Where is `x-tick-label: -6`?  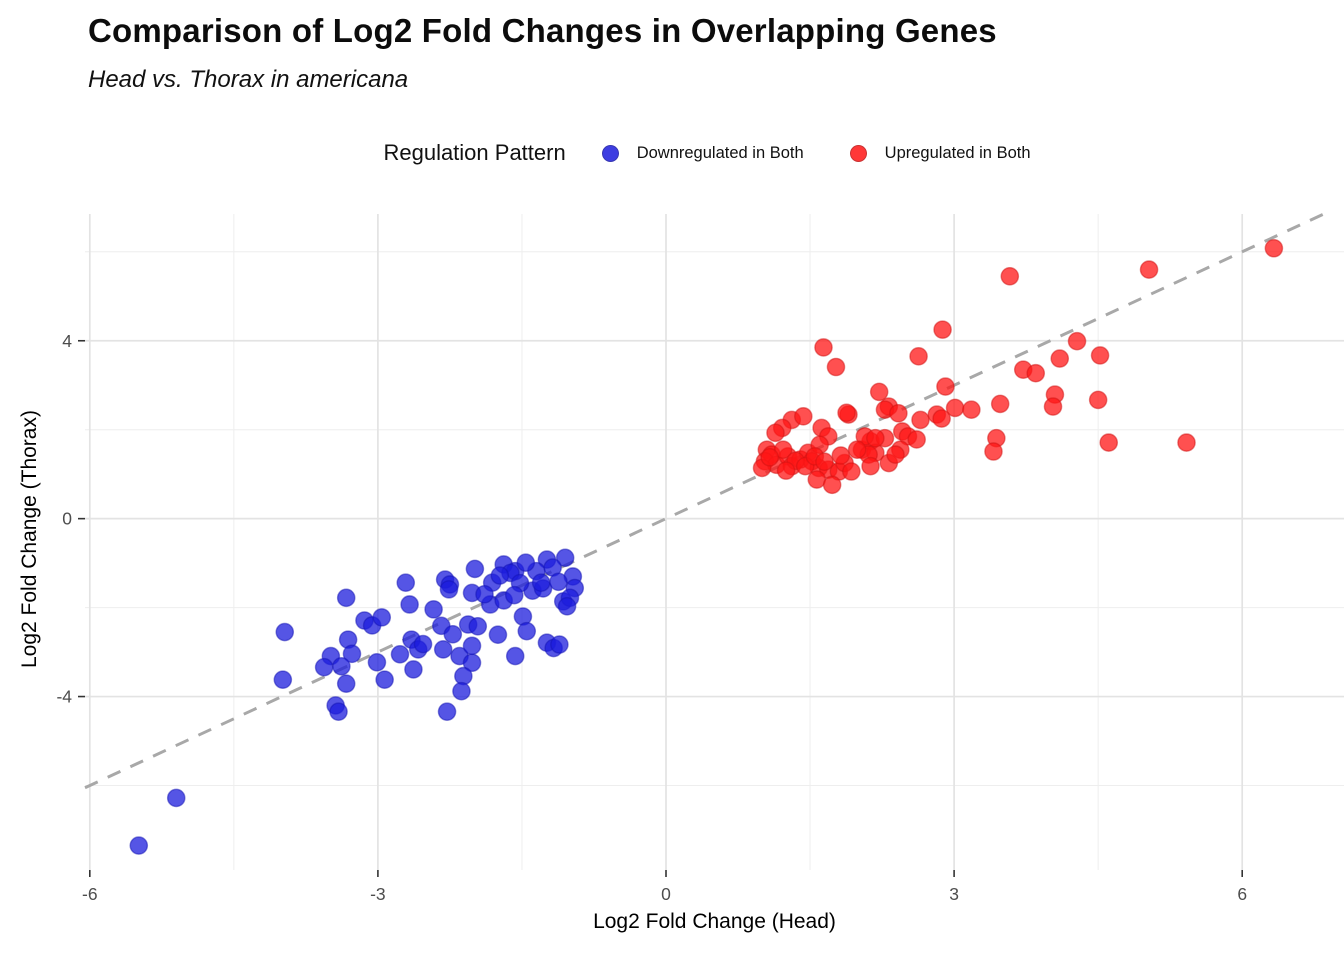 x-tick-label: -6 is located at coordinates (90, 894).